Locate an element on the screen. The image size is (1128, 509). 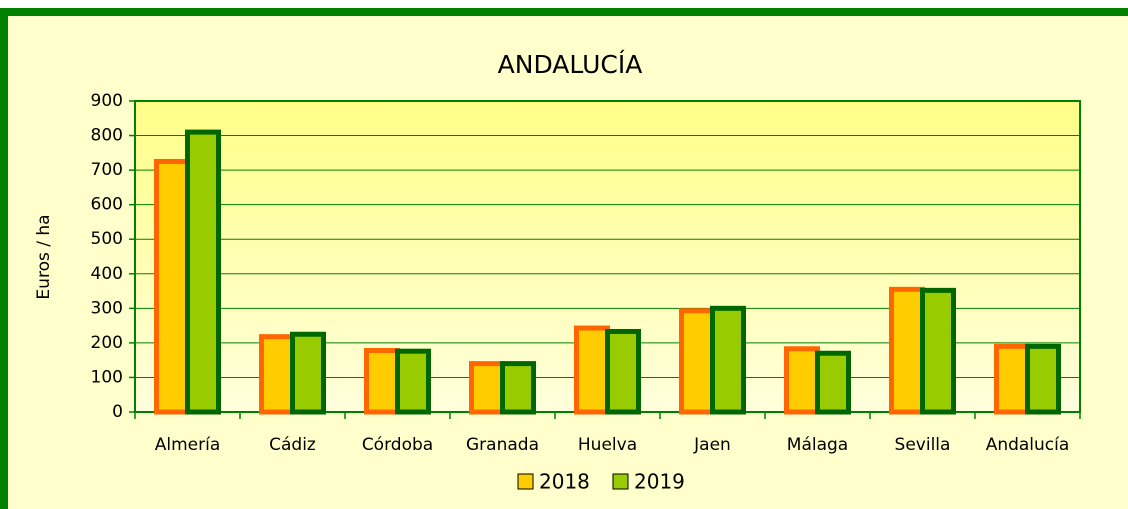
x-tick-label: Málaga is located at coordinates (817, 445).